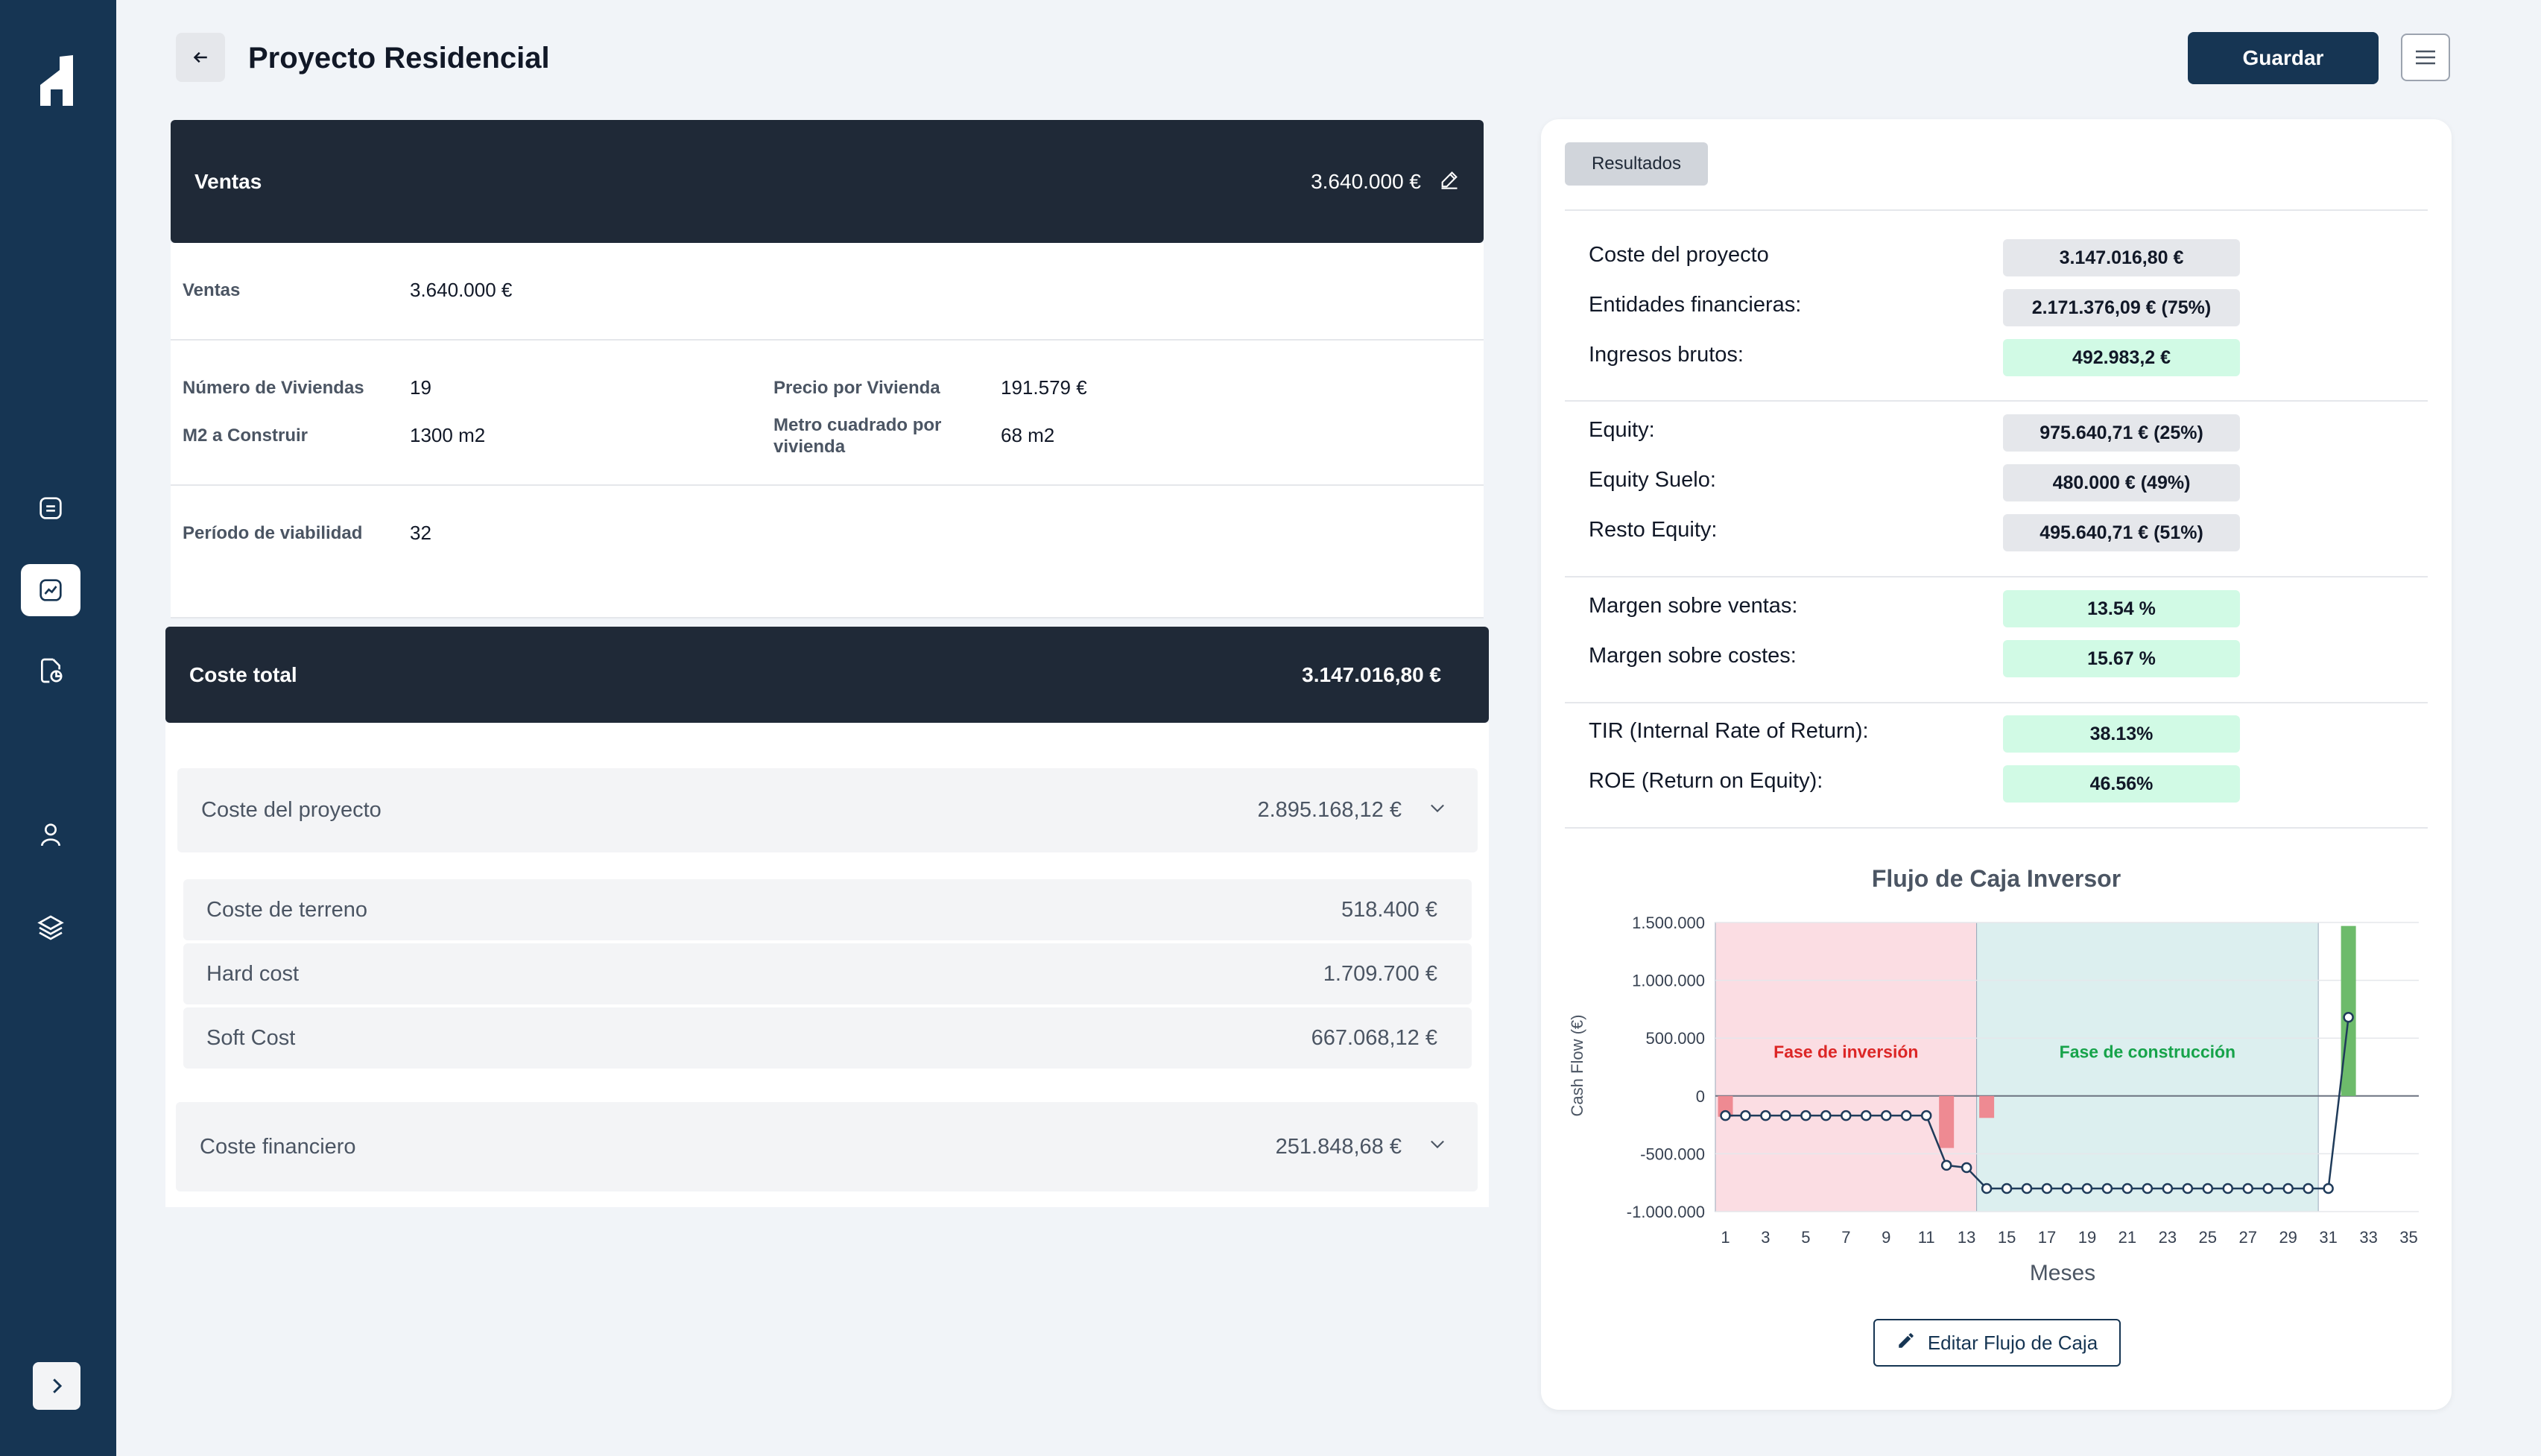 The height and width of the screenshot is (1456, 2541). What do you see at coordinates (827, 810) in the screenshot?
I see `coste-proyecto-row: Coste del proyecto 2.895.168,12 €` at bounding box center [827, 810].